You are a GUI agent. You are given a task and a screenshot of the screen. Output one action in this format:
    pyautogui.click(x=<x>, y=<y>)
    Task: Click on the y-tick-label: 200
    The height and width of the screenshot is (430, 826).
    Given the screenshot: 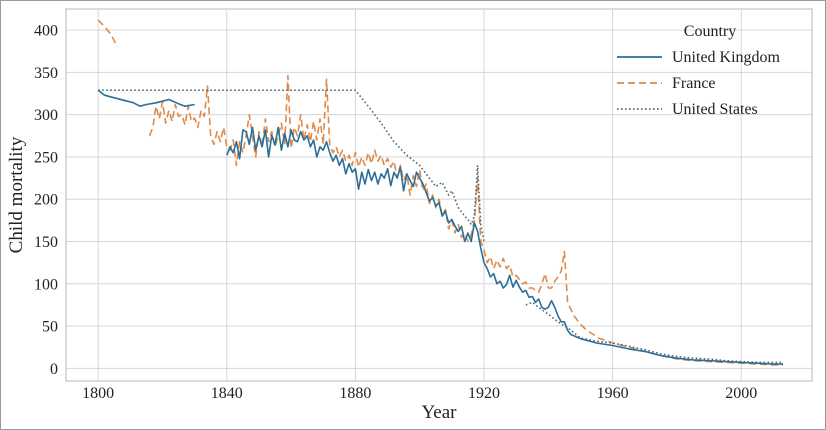 What is the action you would take?
    pyautogui.click(x=46, y=200)
    